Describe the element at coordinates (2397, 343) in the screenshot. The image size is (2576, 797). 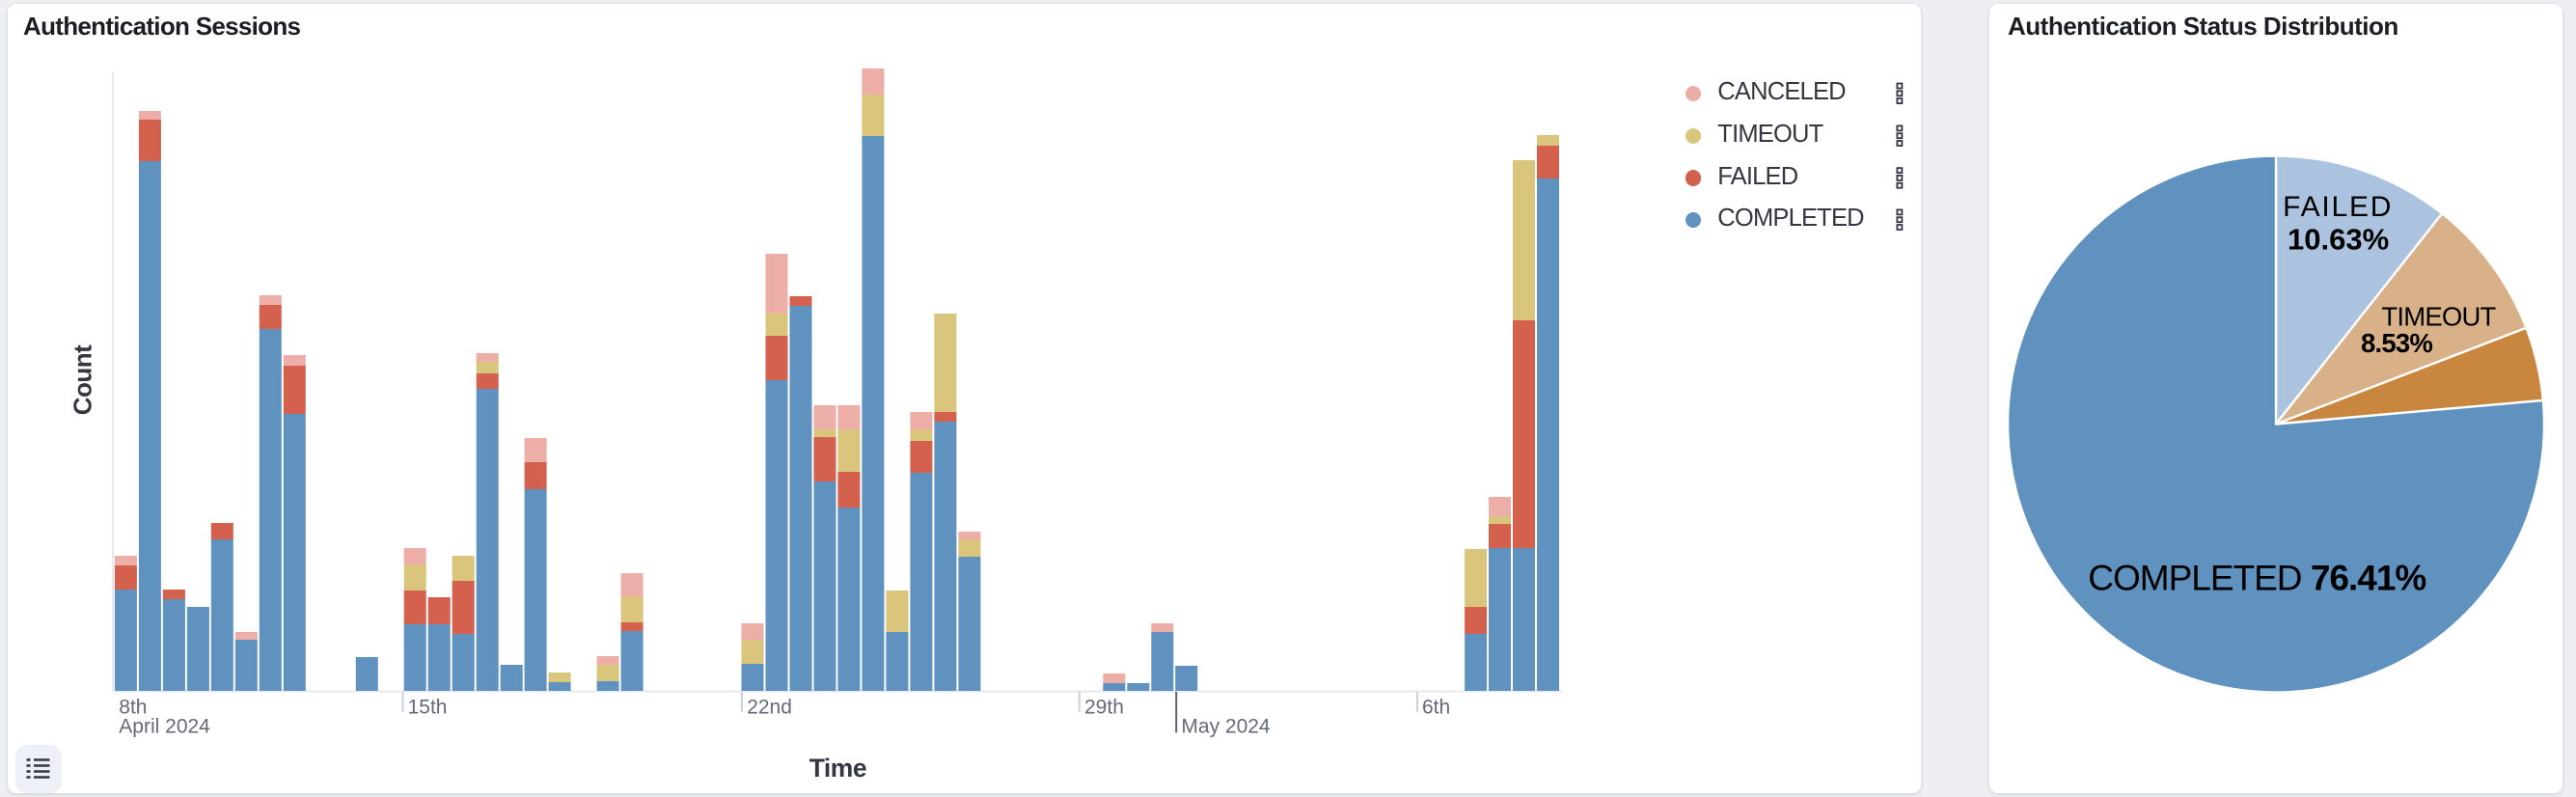
I see `svg-text: 8.53%` at that location.